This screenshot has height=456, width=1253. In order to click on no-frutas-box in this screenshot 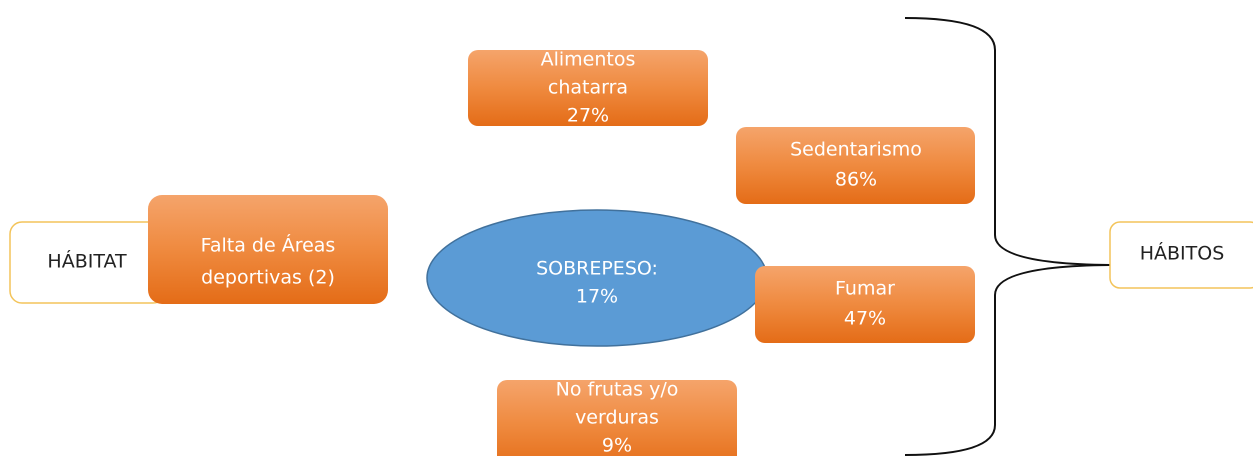, I will do `click(617, 418)`.